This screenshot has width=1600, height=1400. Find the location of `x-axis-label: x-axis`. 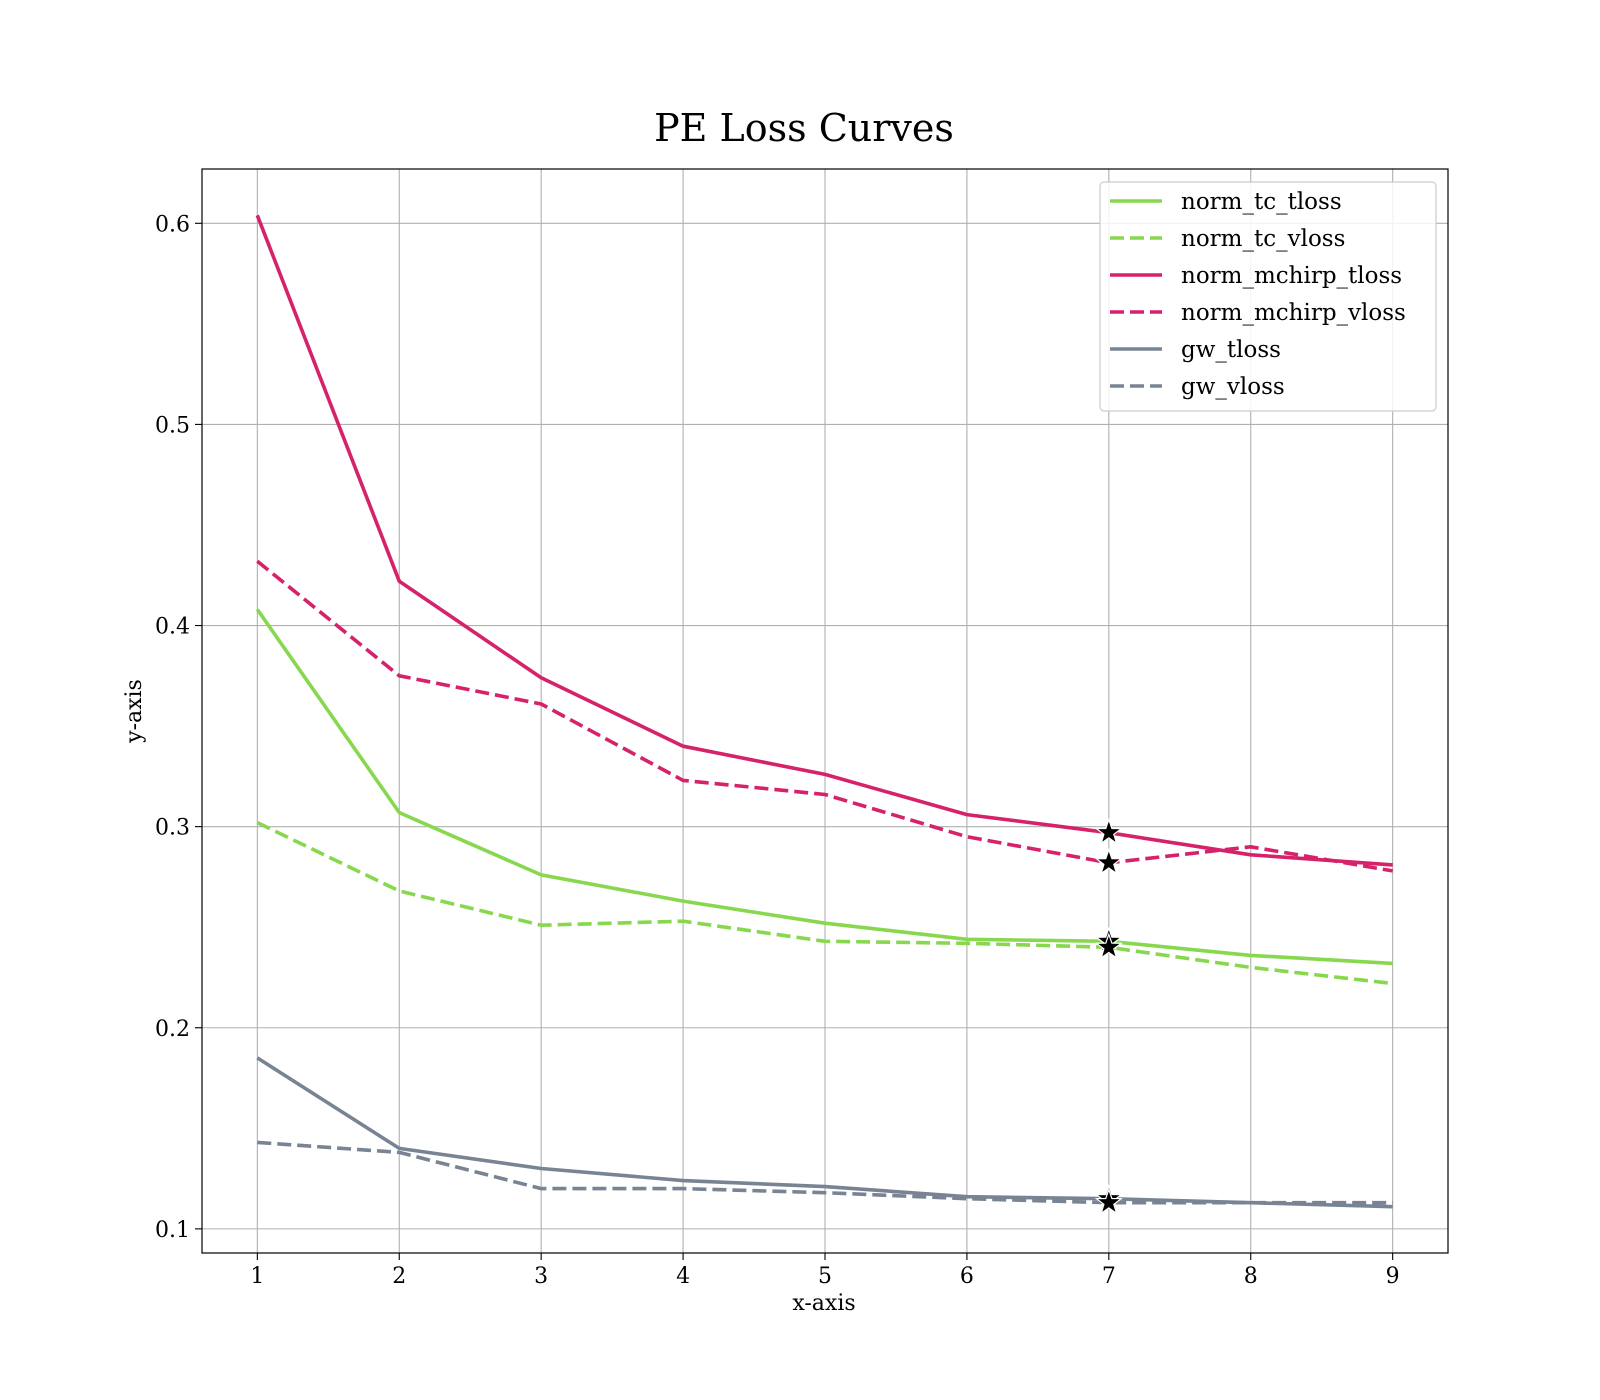

x-axis-label: x-axis is located at coordinates (823, 1303).